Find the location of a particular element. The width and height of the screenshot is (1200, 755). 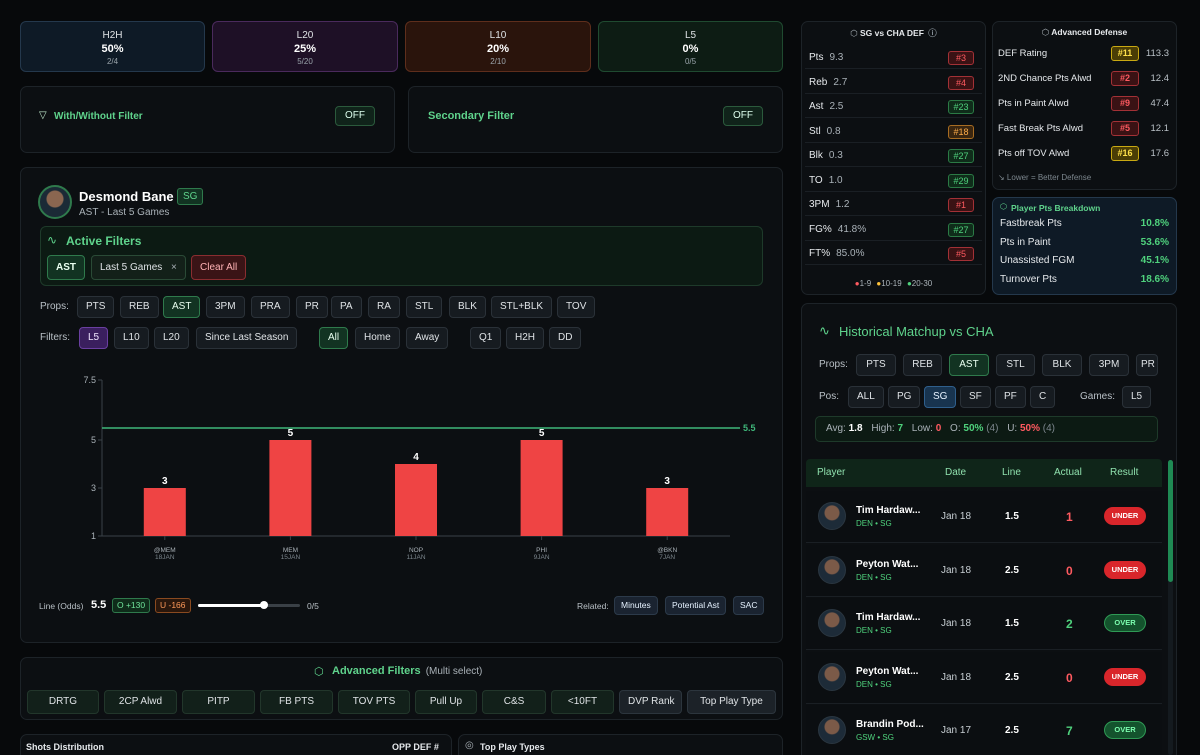

stat-label: 2ND Chance Pts Alwd is located at coordinates (1045, 78).